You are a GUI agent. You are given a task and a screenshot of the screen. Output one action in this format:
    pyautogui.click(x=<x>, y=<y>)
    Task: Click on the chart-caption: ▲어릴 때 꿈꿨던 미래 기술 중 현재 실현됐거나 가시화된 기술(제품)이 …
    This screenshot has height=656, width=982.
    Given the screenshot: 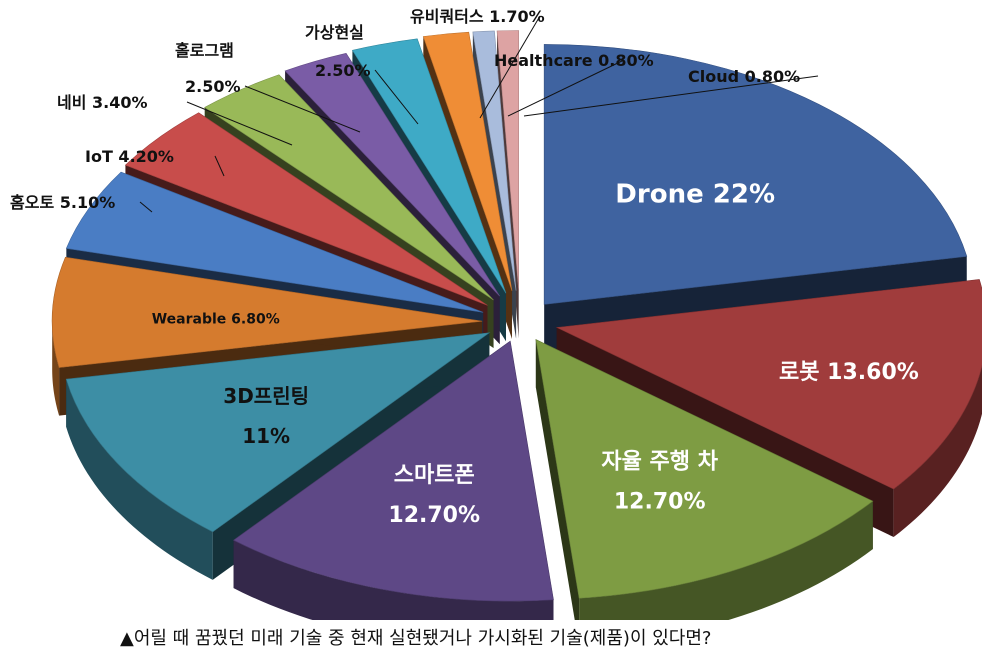 What is the action you would take?
    pyautogui.click(x=416, y=638)
    